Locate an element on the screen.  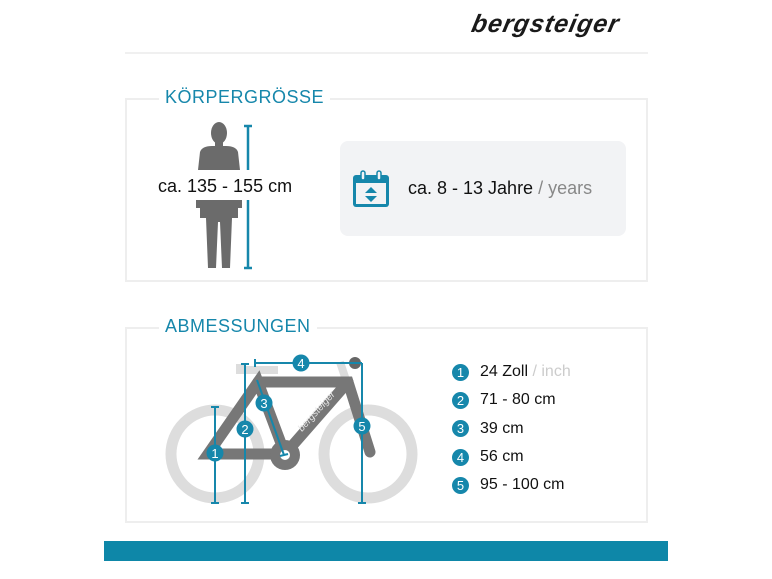
body-height-title: KÖRPERGRÖSSE is located at coordinates (245, 97).